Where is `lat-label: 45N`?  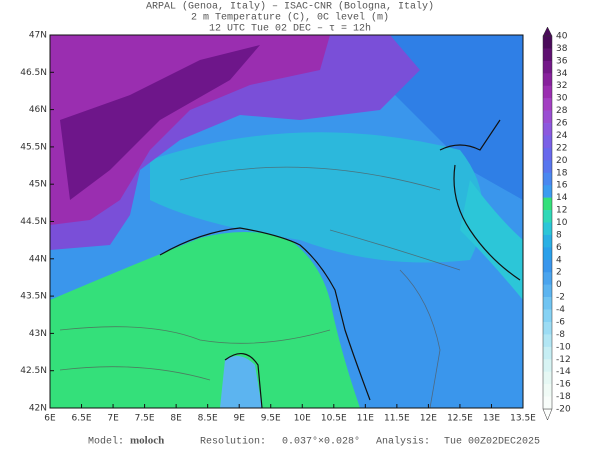 lat-label: 45N is located at coordinates (38, 185).